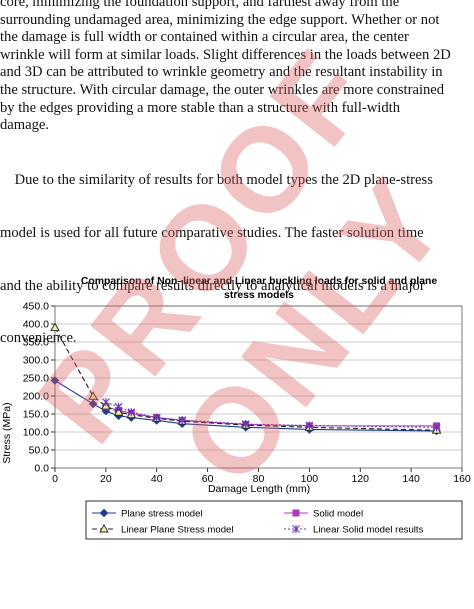 This screenshot has width=474, height=609. Describe the element at coordinates (162, 513) in the screenshot. I see `legend-label: Plane stress model` at that location.